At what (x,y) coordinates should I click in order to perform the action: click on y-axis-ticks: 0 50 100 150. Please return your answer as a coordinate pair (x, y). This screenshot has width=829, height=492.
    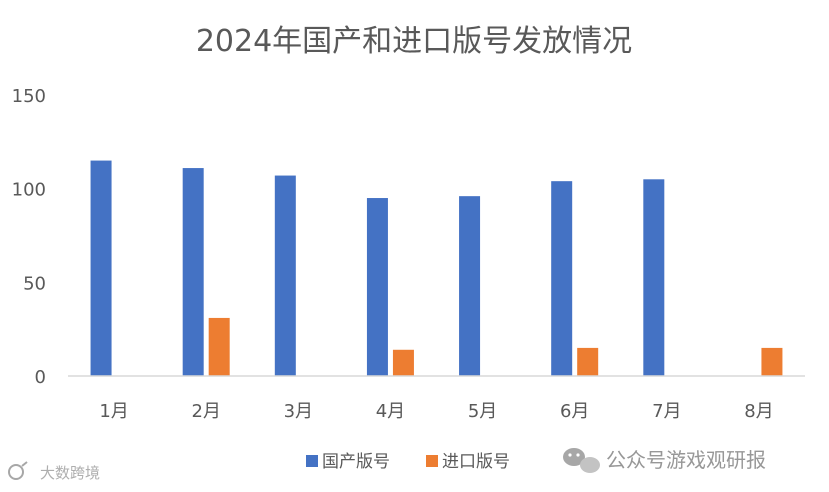
    Looking at the image, I should click on (29, 237).